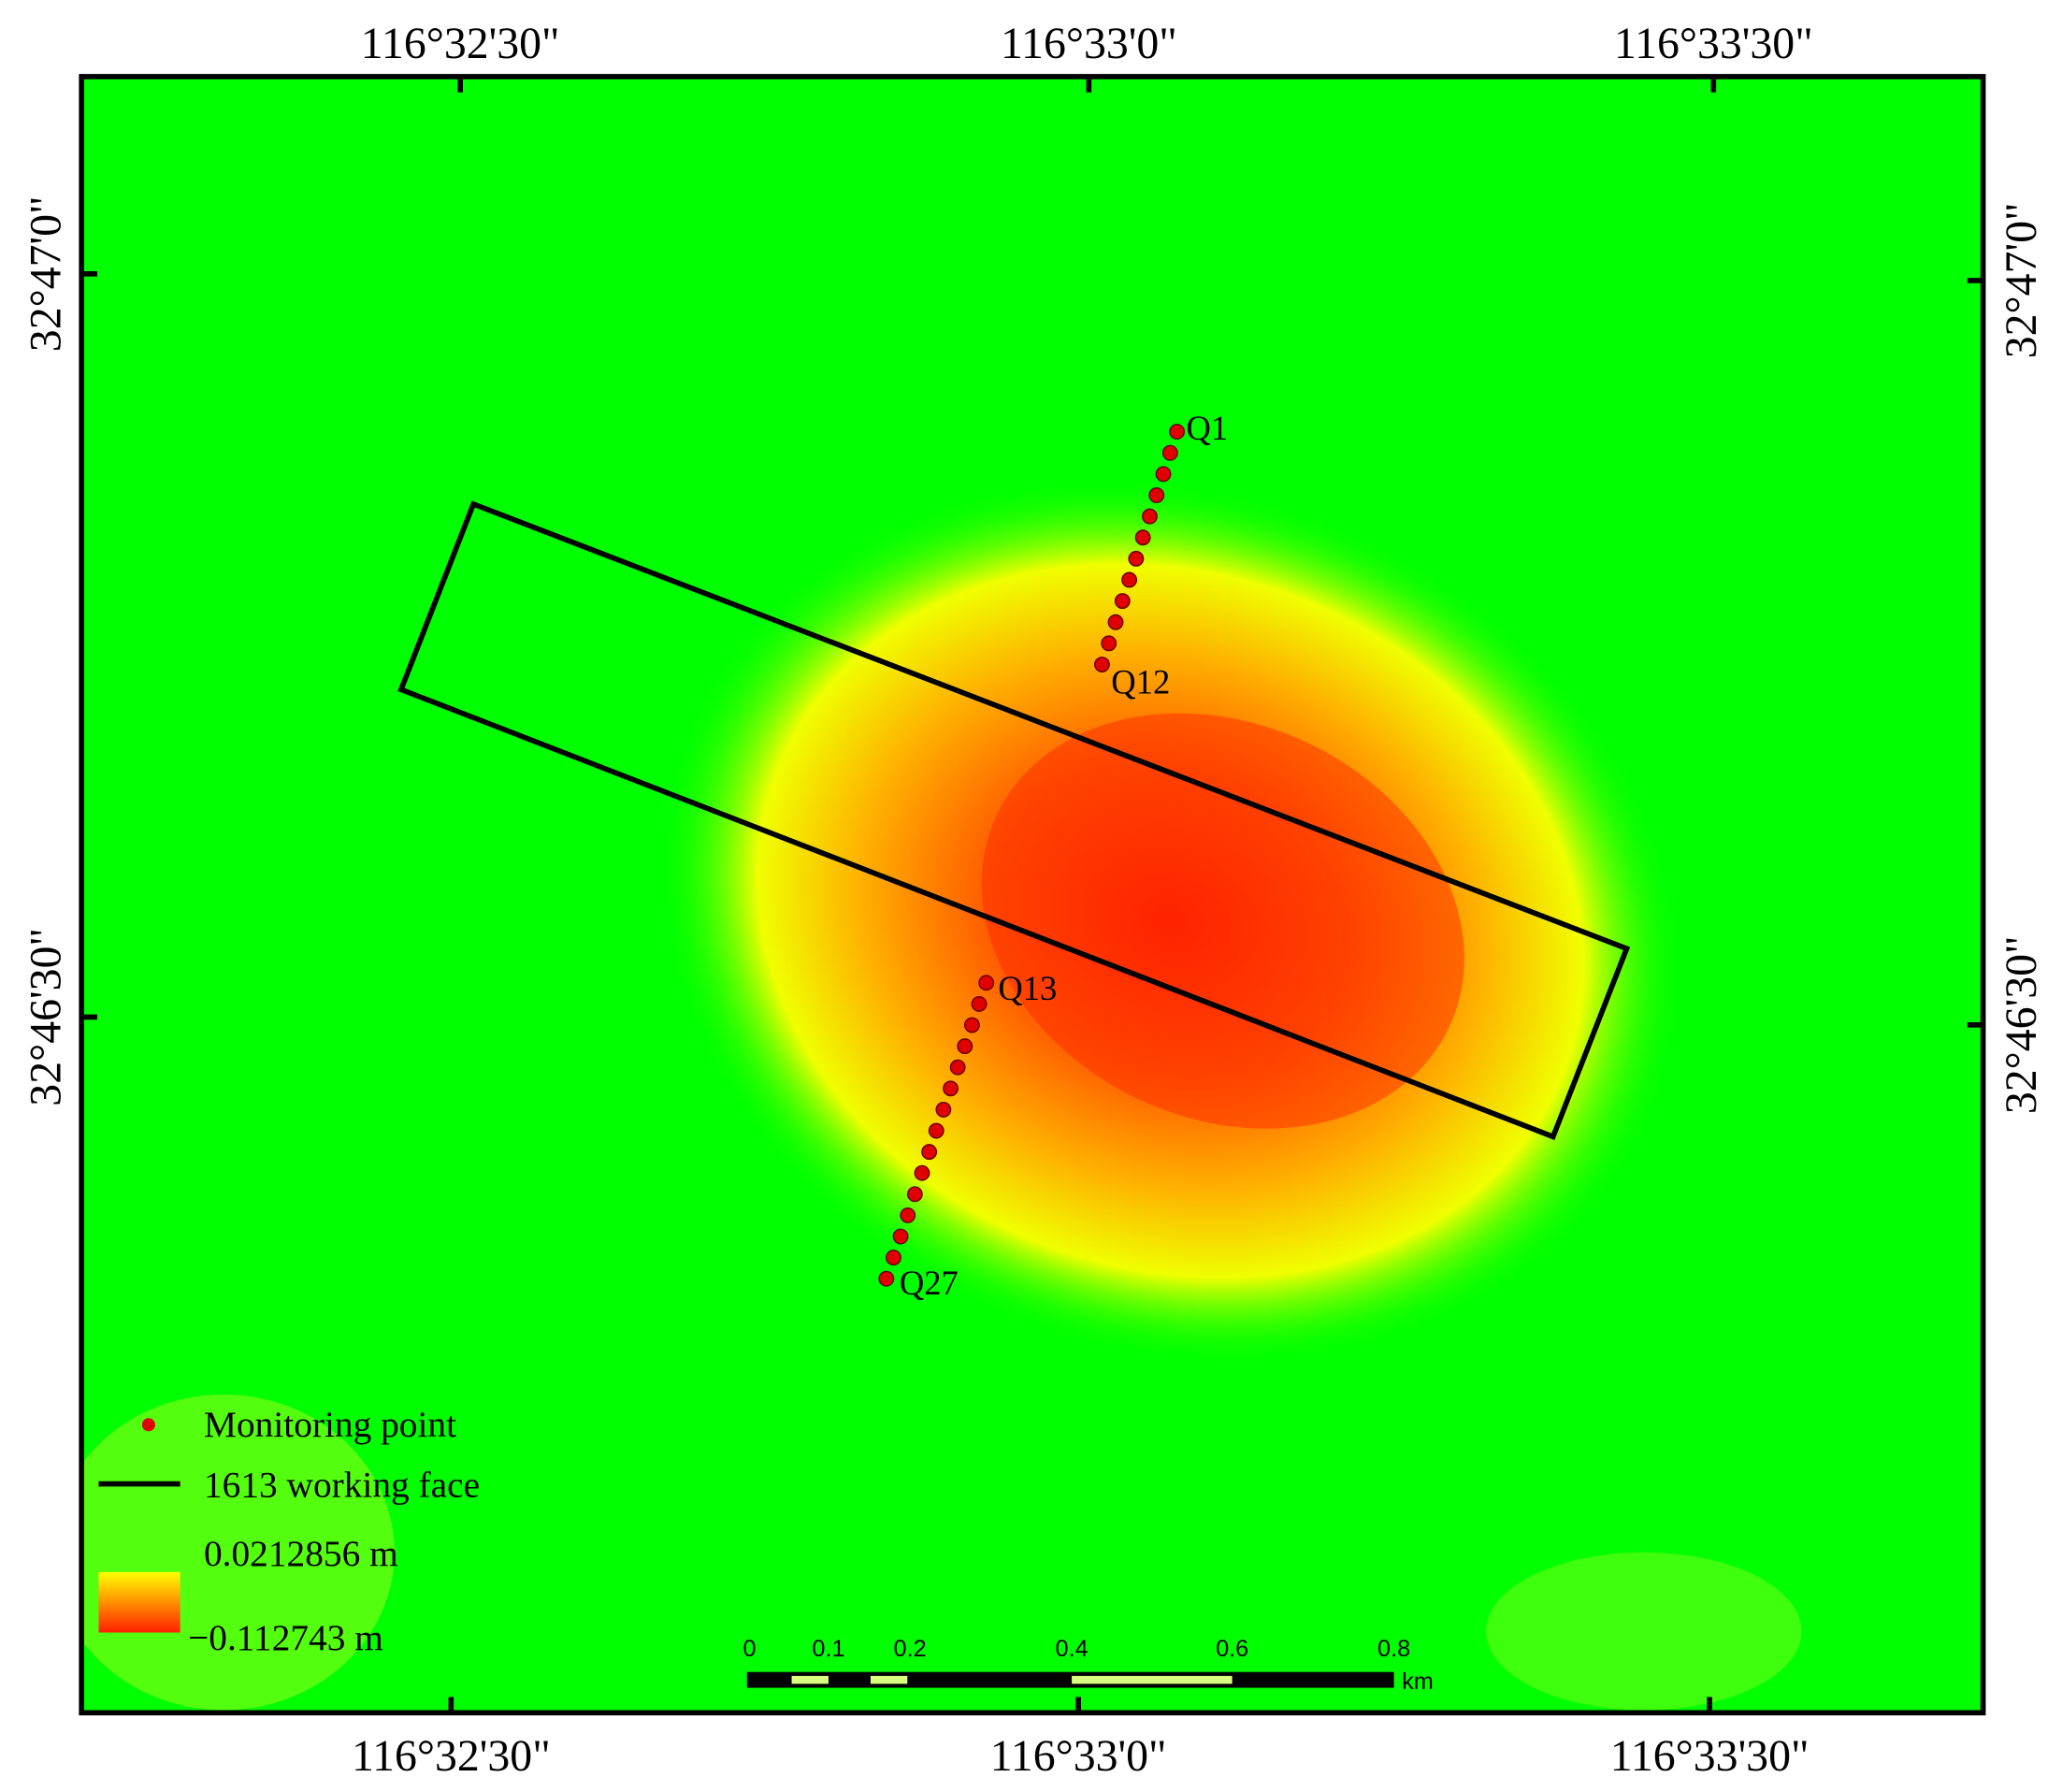 The image size is (2062, 1792). Describe the element at coordinates (1232, 1649) in the screenshot. I see `scale-label: 0.6` at that location.